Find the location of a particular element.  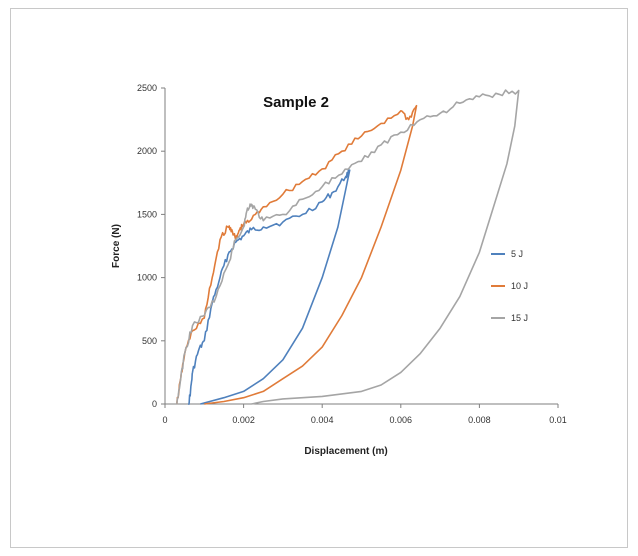

y-tick-label: 0 is located at coordinates (154, 404).